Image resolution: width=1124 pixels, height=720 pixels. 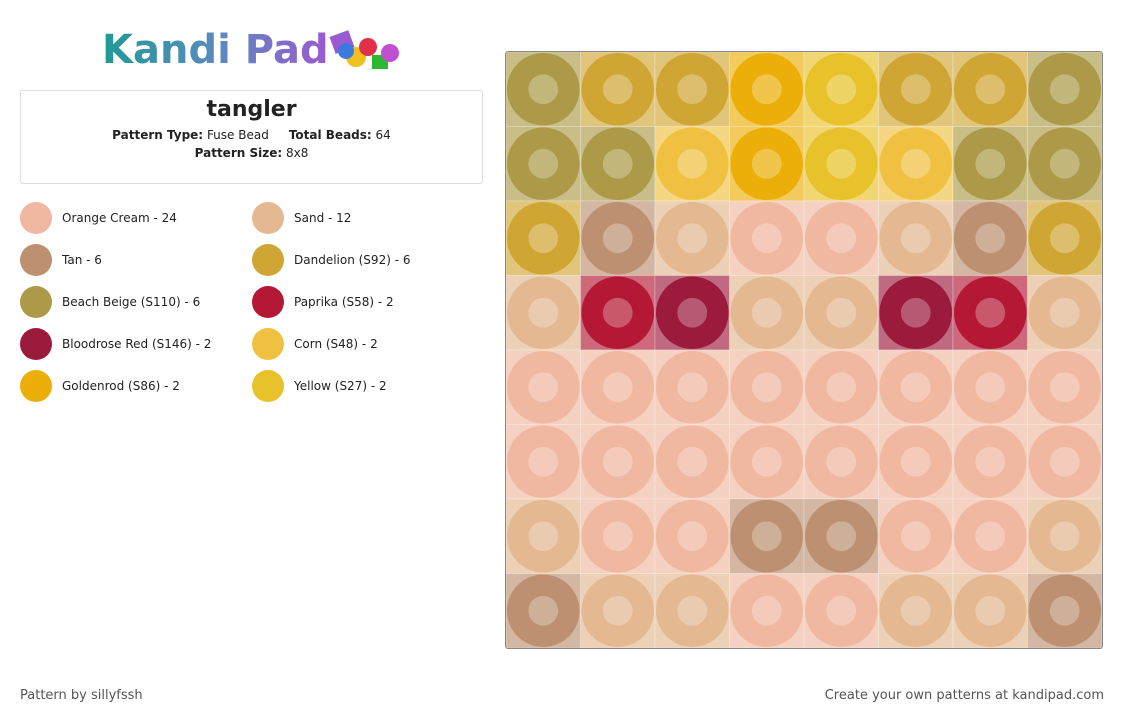 I want to click on legend-label: Paprika (S58) - 2, so click(x=344, y=302).